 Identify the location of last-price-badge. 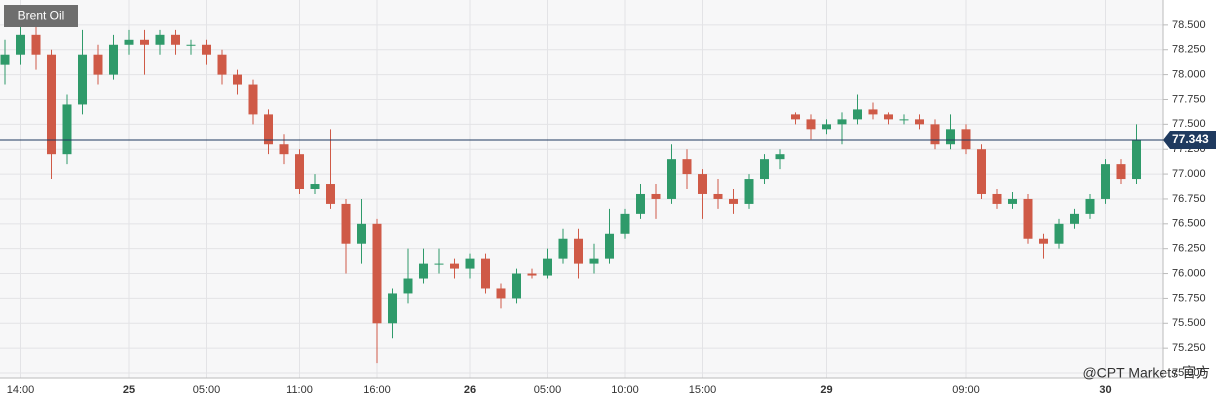
(1189, 139).